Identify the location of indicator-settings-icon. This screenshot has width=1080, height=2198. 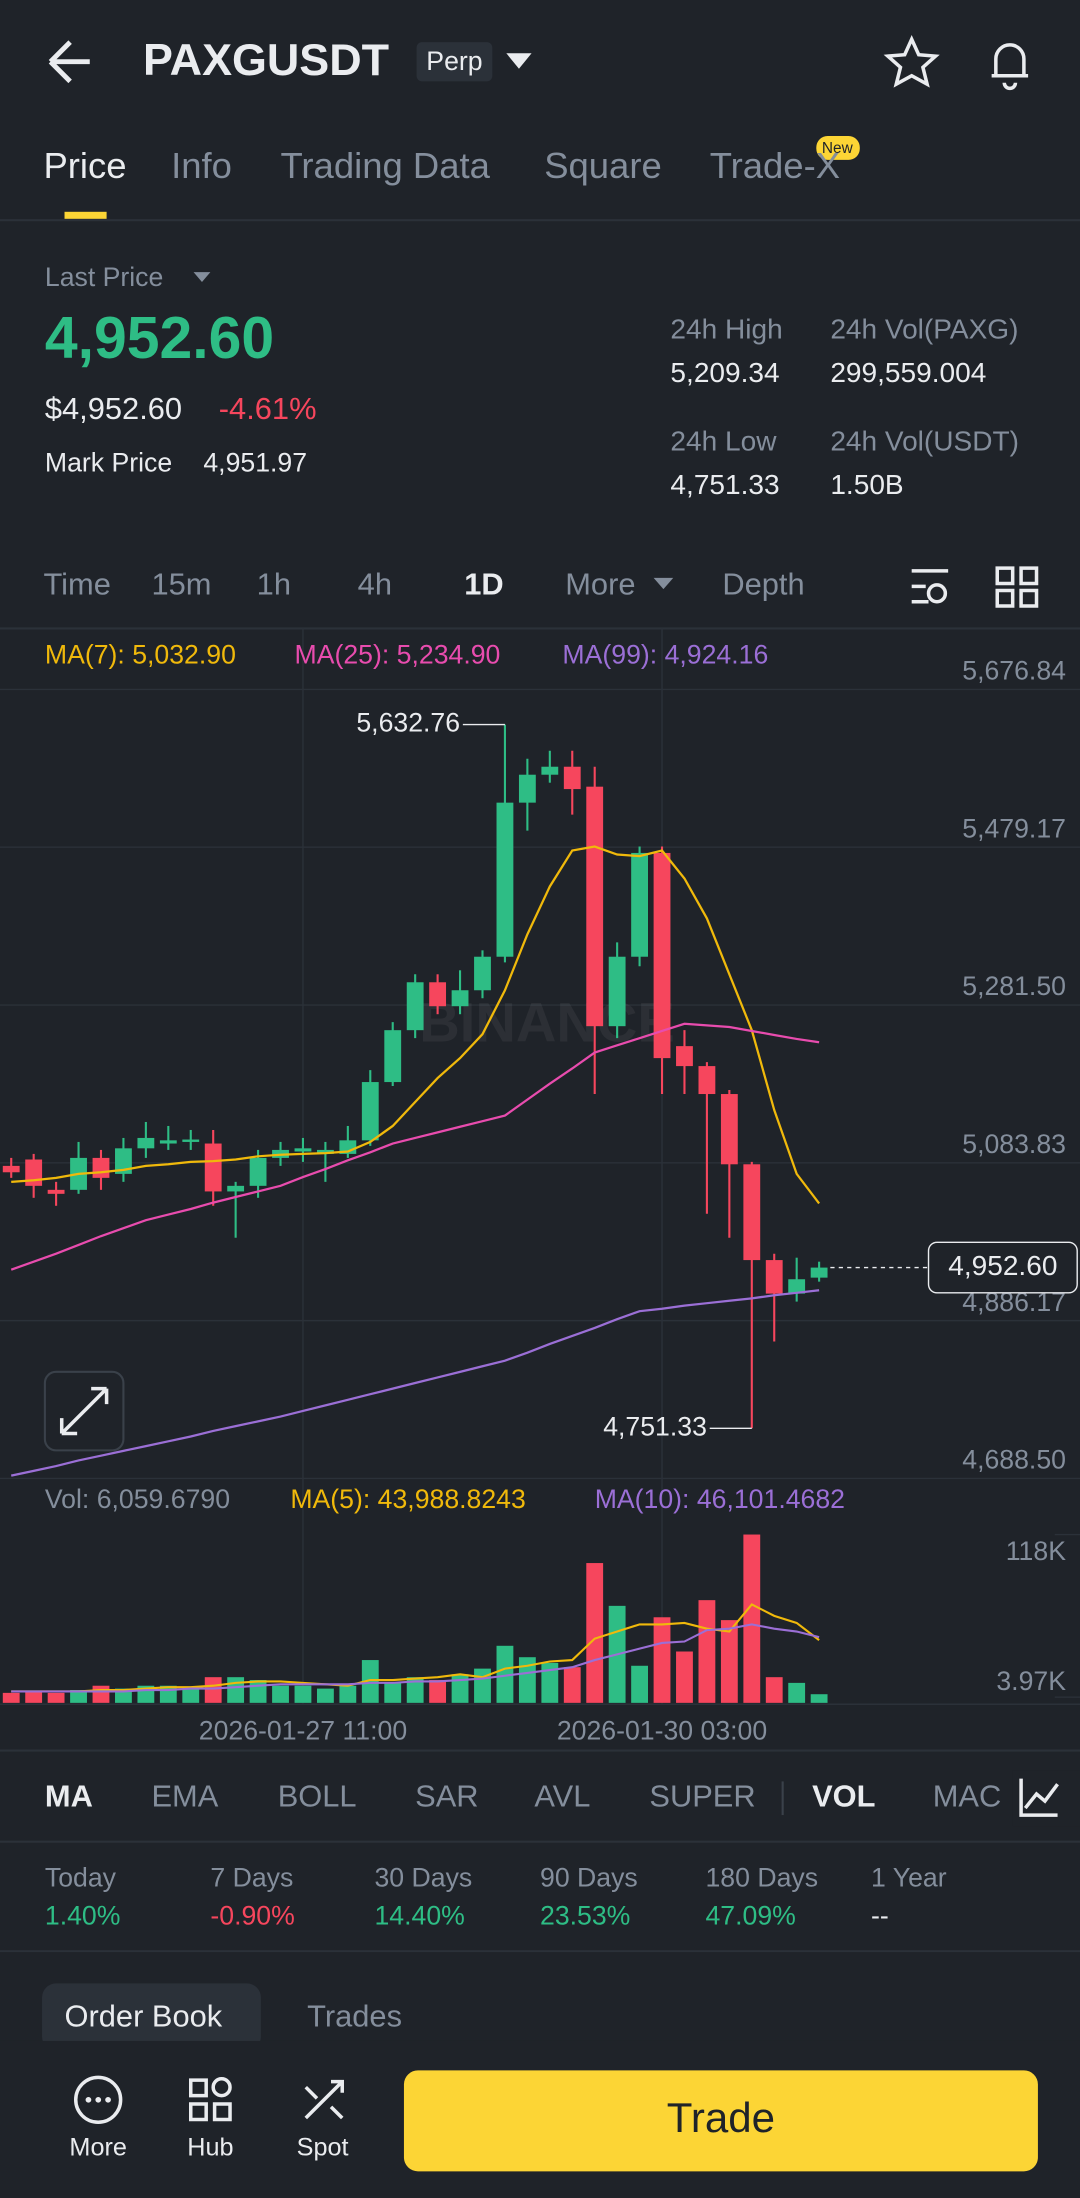
(1039, 1797).